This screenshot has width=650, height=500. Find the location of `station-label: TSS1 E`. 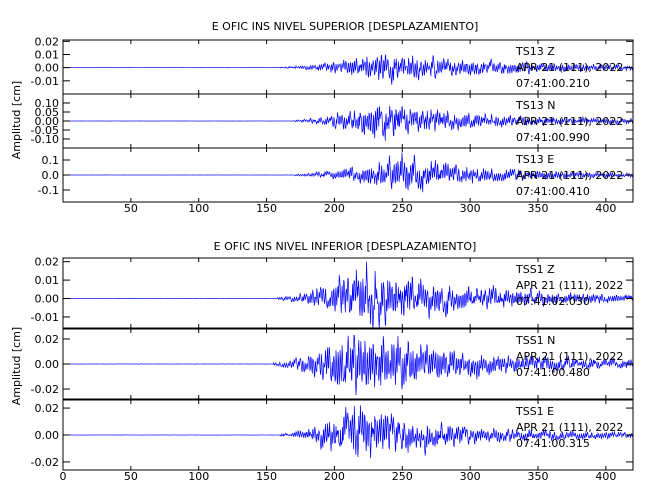

station-label: TSS1 E is located at coordinates (534, 411).